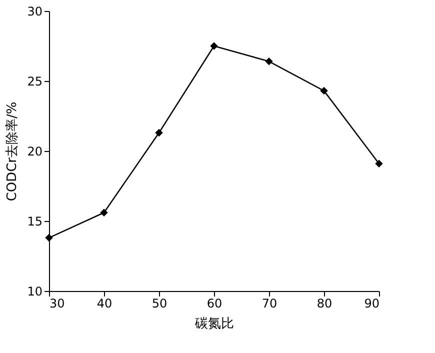 This screenshot has width=435, height=353. Describe the element at coordinates (104, 303) in the screenshot. I see `x-tick-label: 40` at that location.